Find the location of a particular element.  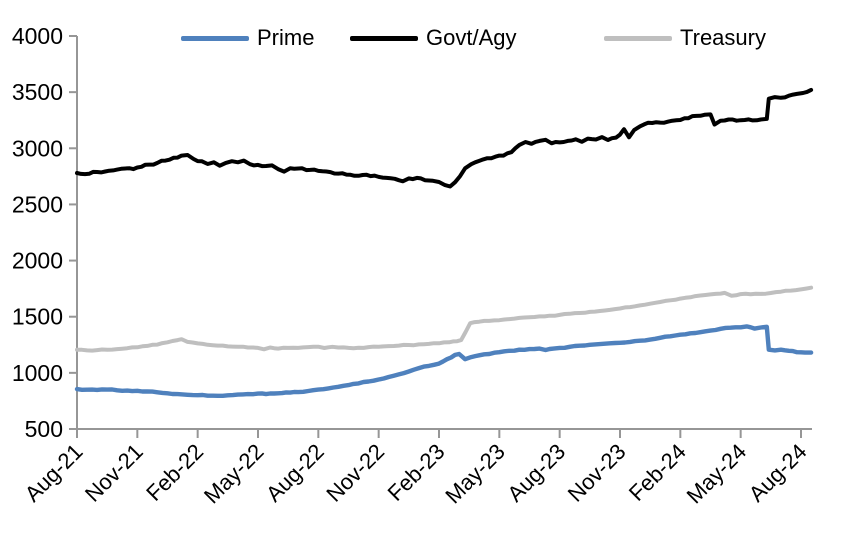

x-axis-tick-label: Feb-23 is located at coordinates (416, 472).